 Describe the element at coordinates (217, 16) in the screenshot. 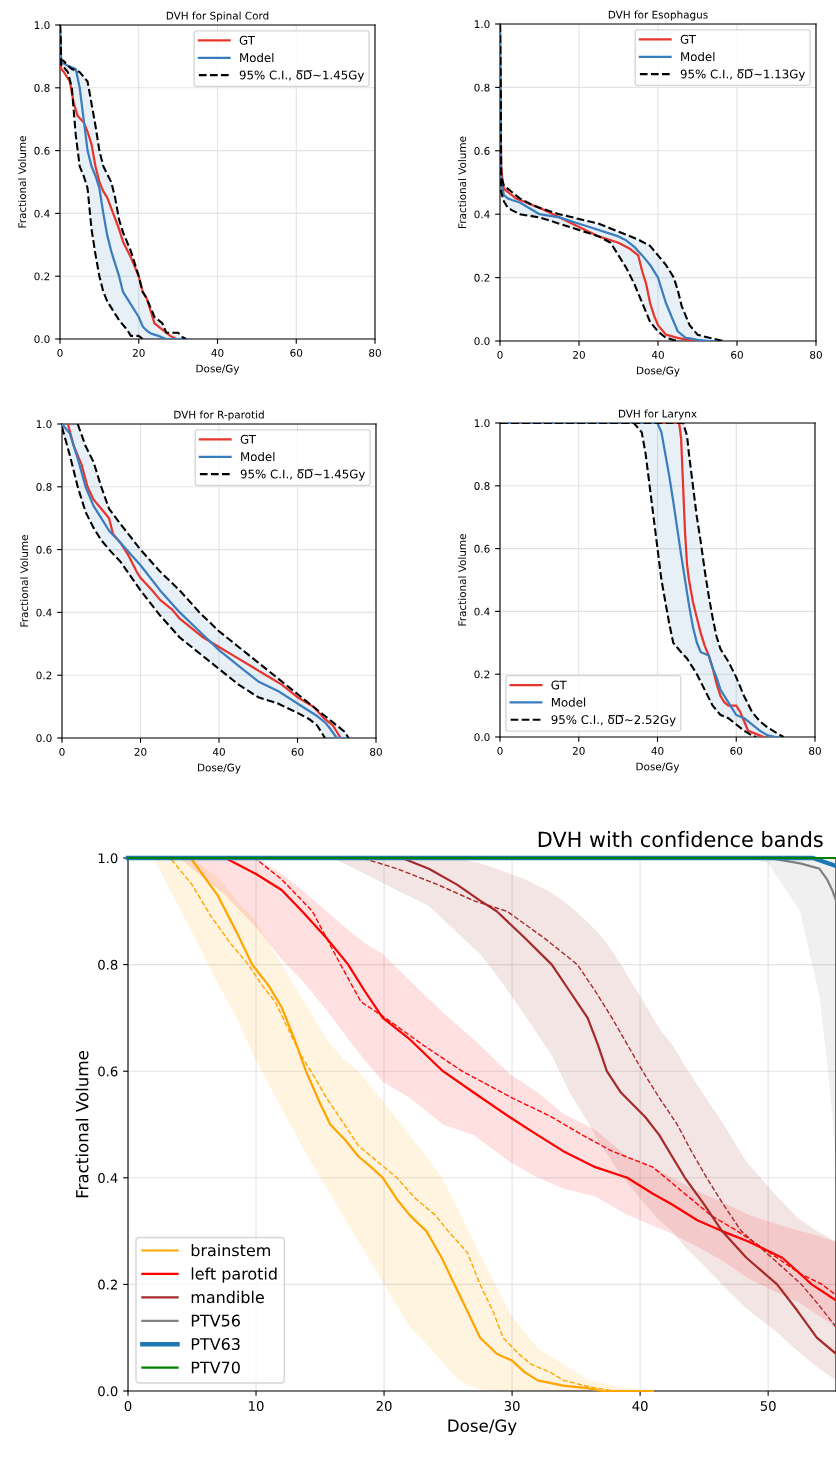

I see `chart-title: DVH for Spinal Cord` at that location.